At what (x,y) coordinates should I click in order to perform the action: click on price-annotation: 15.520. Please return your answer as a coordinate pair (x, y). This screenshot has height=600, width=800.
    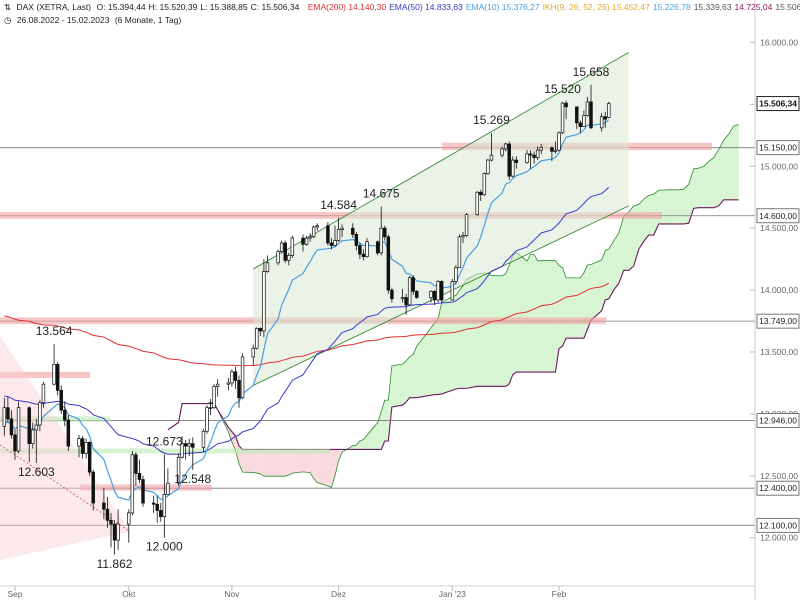
    Looking at the image, I should click on (562, 89).